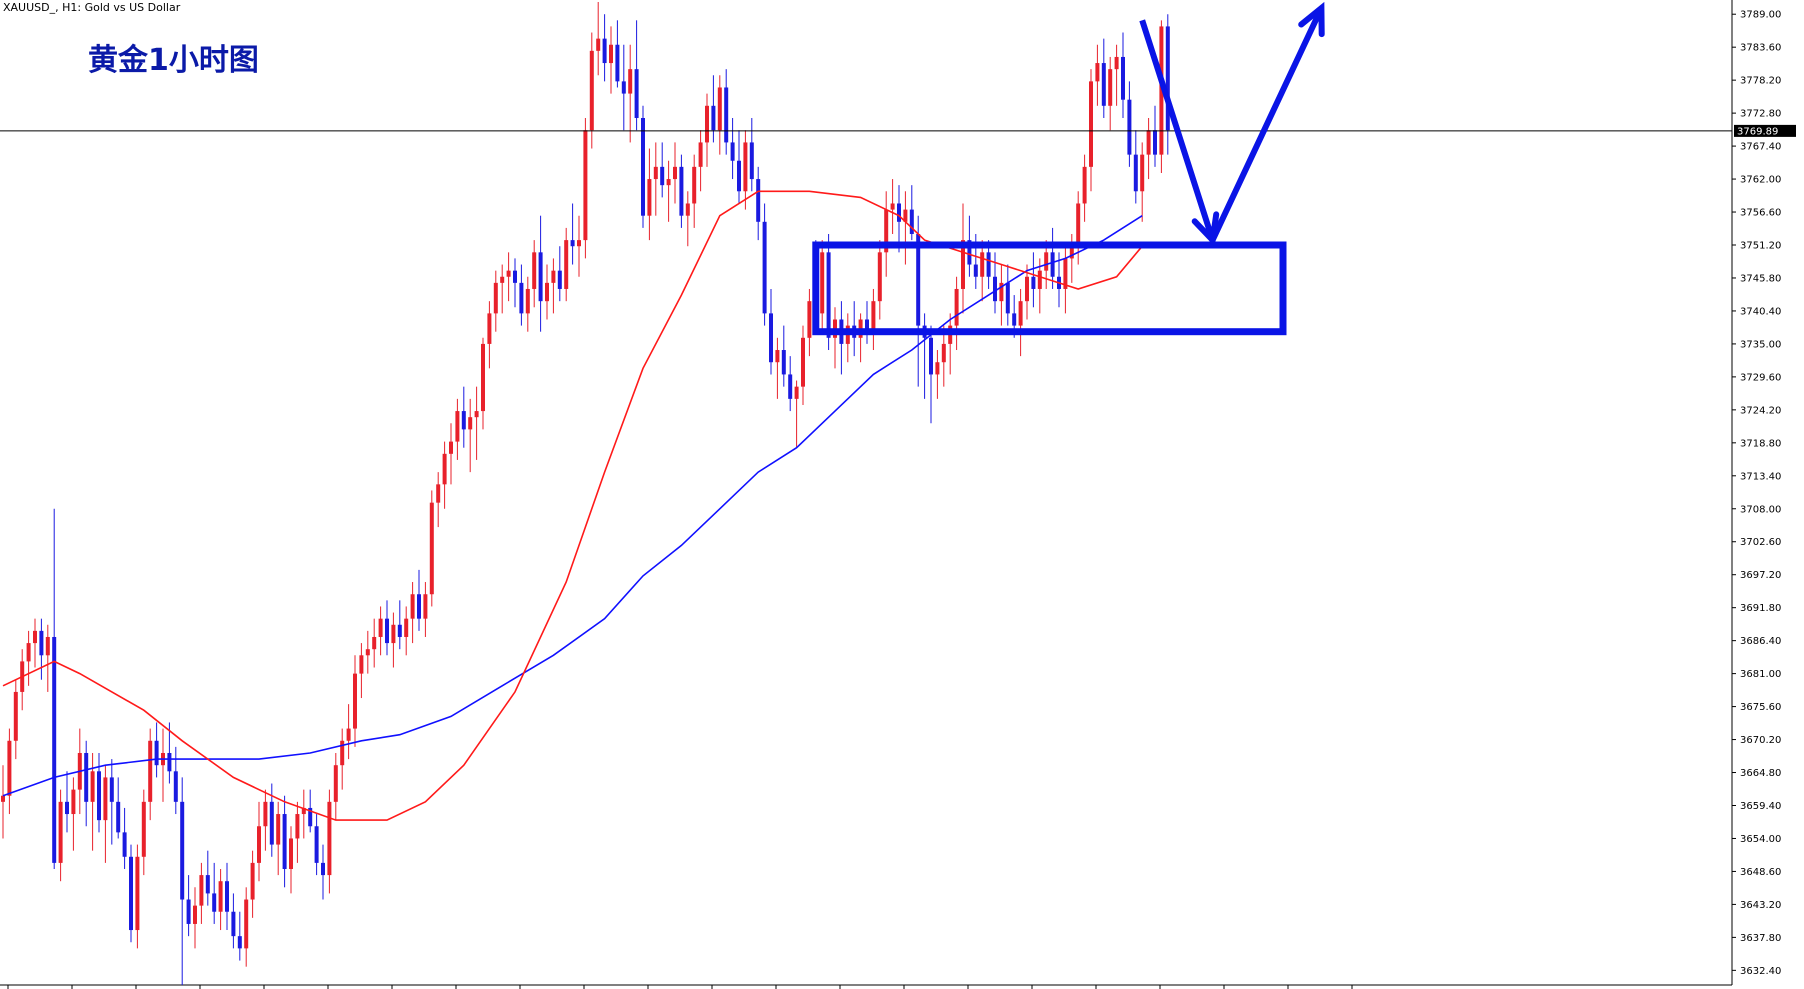 The height and width of the screenshot is (989, 1804). Describe the element at coordinates (1760, 15) in the screenshot. I see `price-tick-label: 3789.00` at that location.